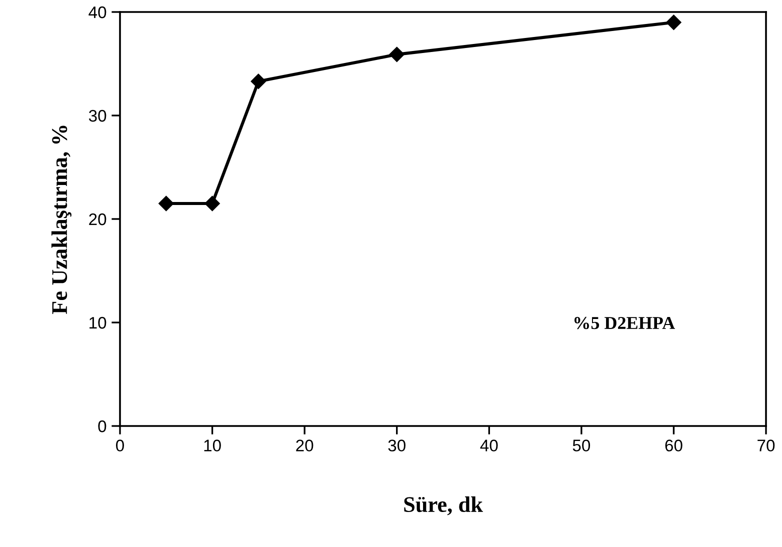 The width and height of the screenshot is (782, 547). What do you see at coordinates (305, 446) in the screenshot?
I see `x-tick-label: 20` at bounding box center [305, 446].